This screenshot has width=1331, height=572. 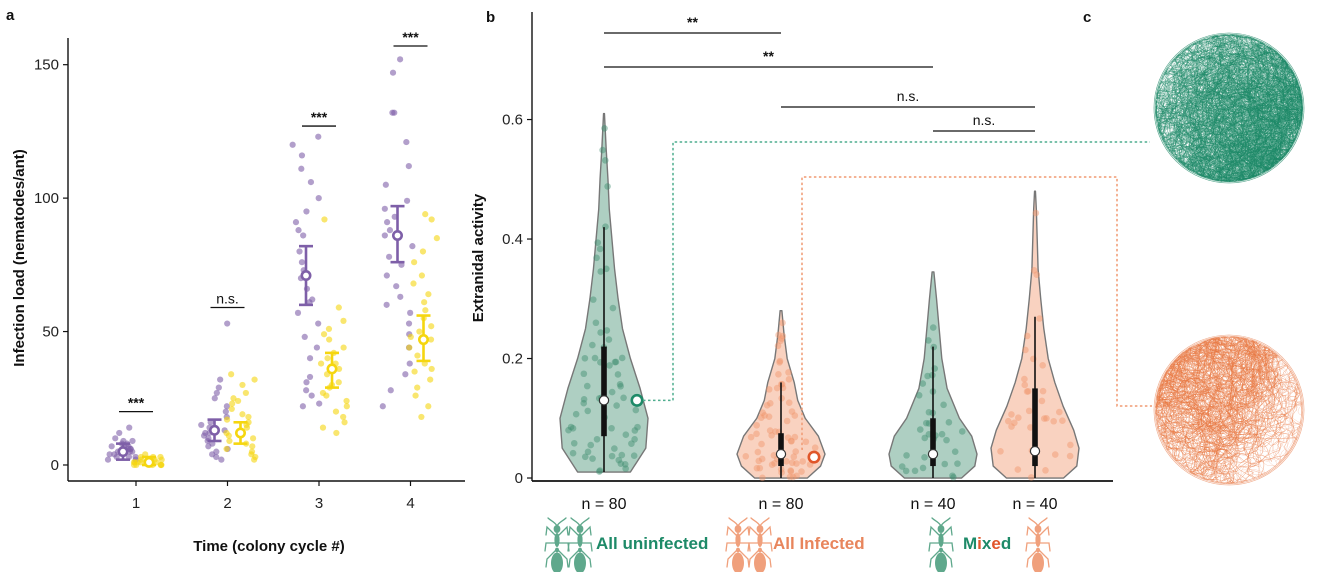 What do you see at coordinates (637, 400) in the screenshot?
I see `highlighted-ant-marker` at bounding box center [637, 400].